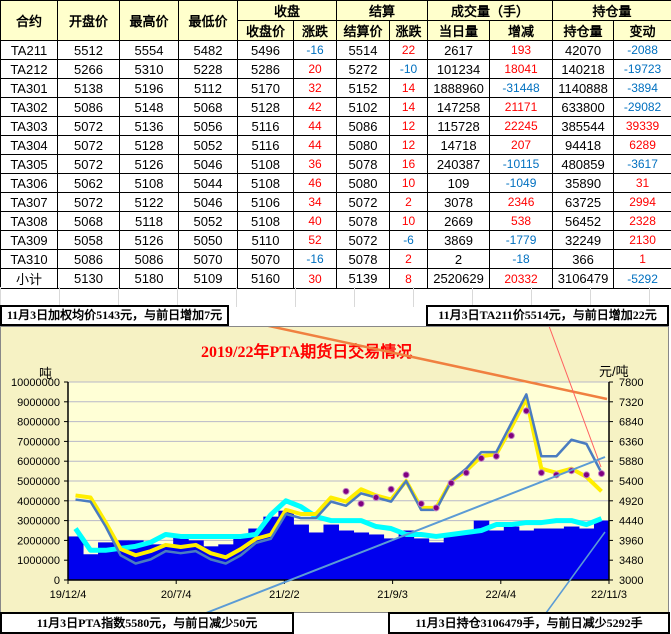 Image resolution: width=671 pixels, height=634 pixels. I want to click on open-interest-cell: 1140888, so click(583, 88).